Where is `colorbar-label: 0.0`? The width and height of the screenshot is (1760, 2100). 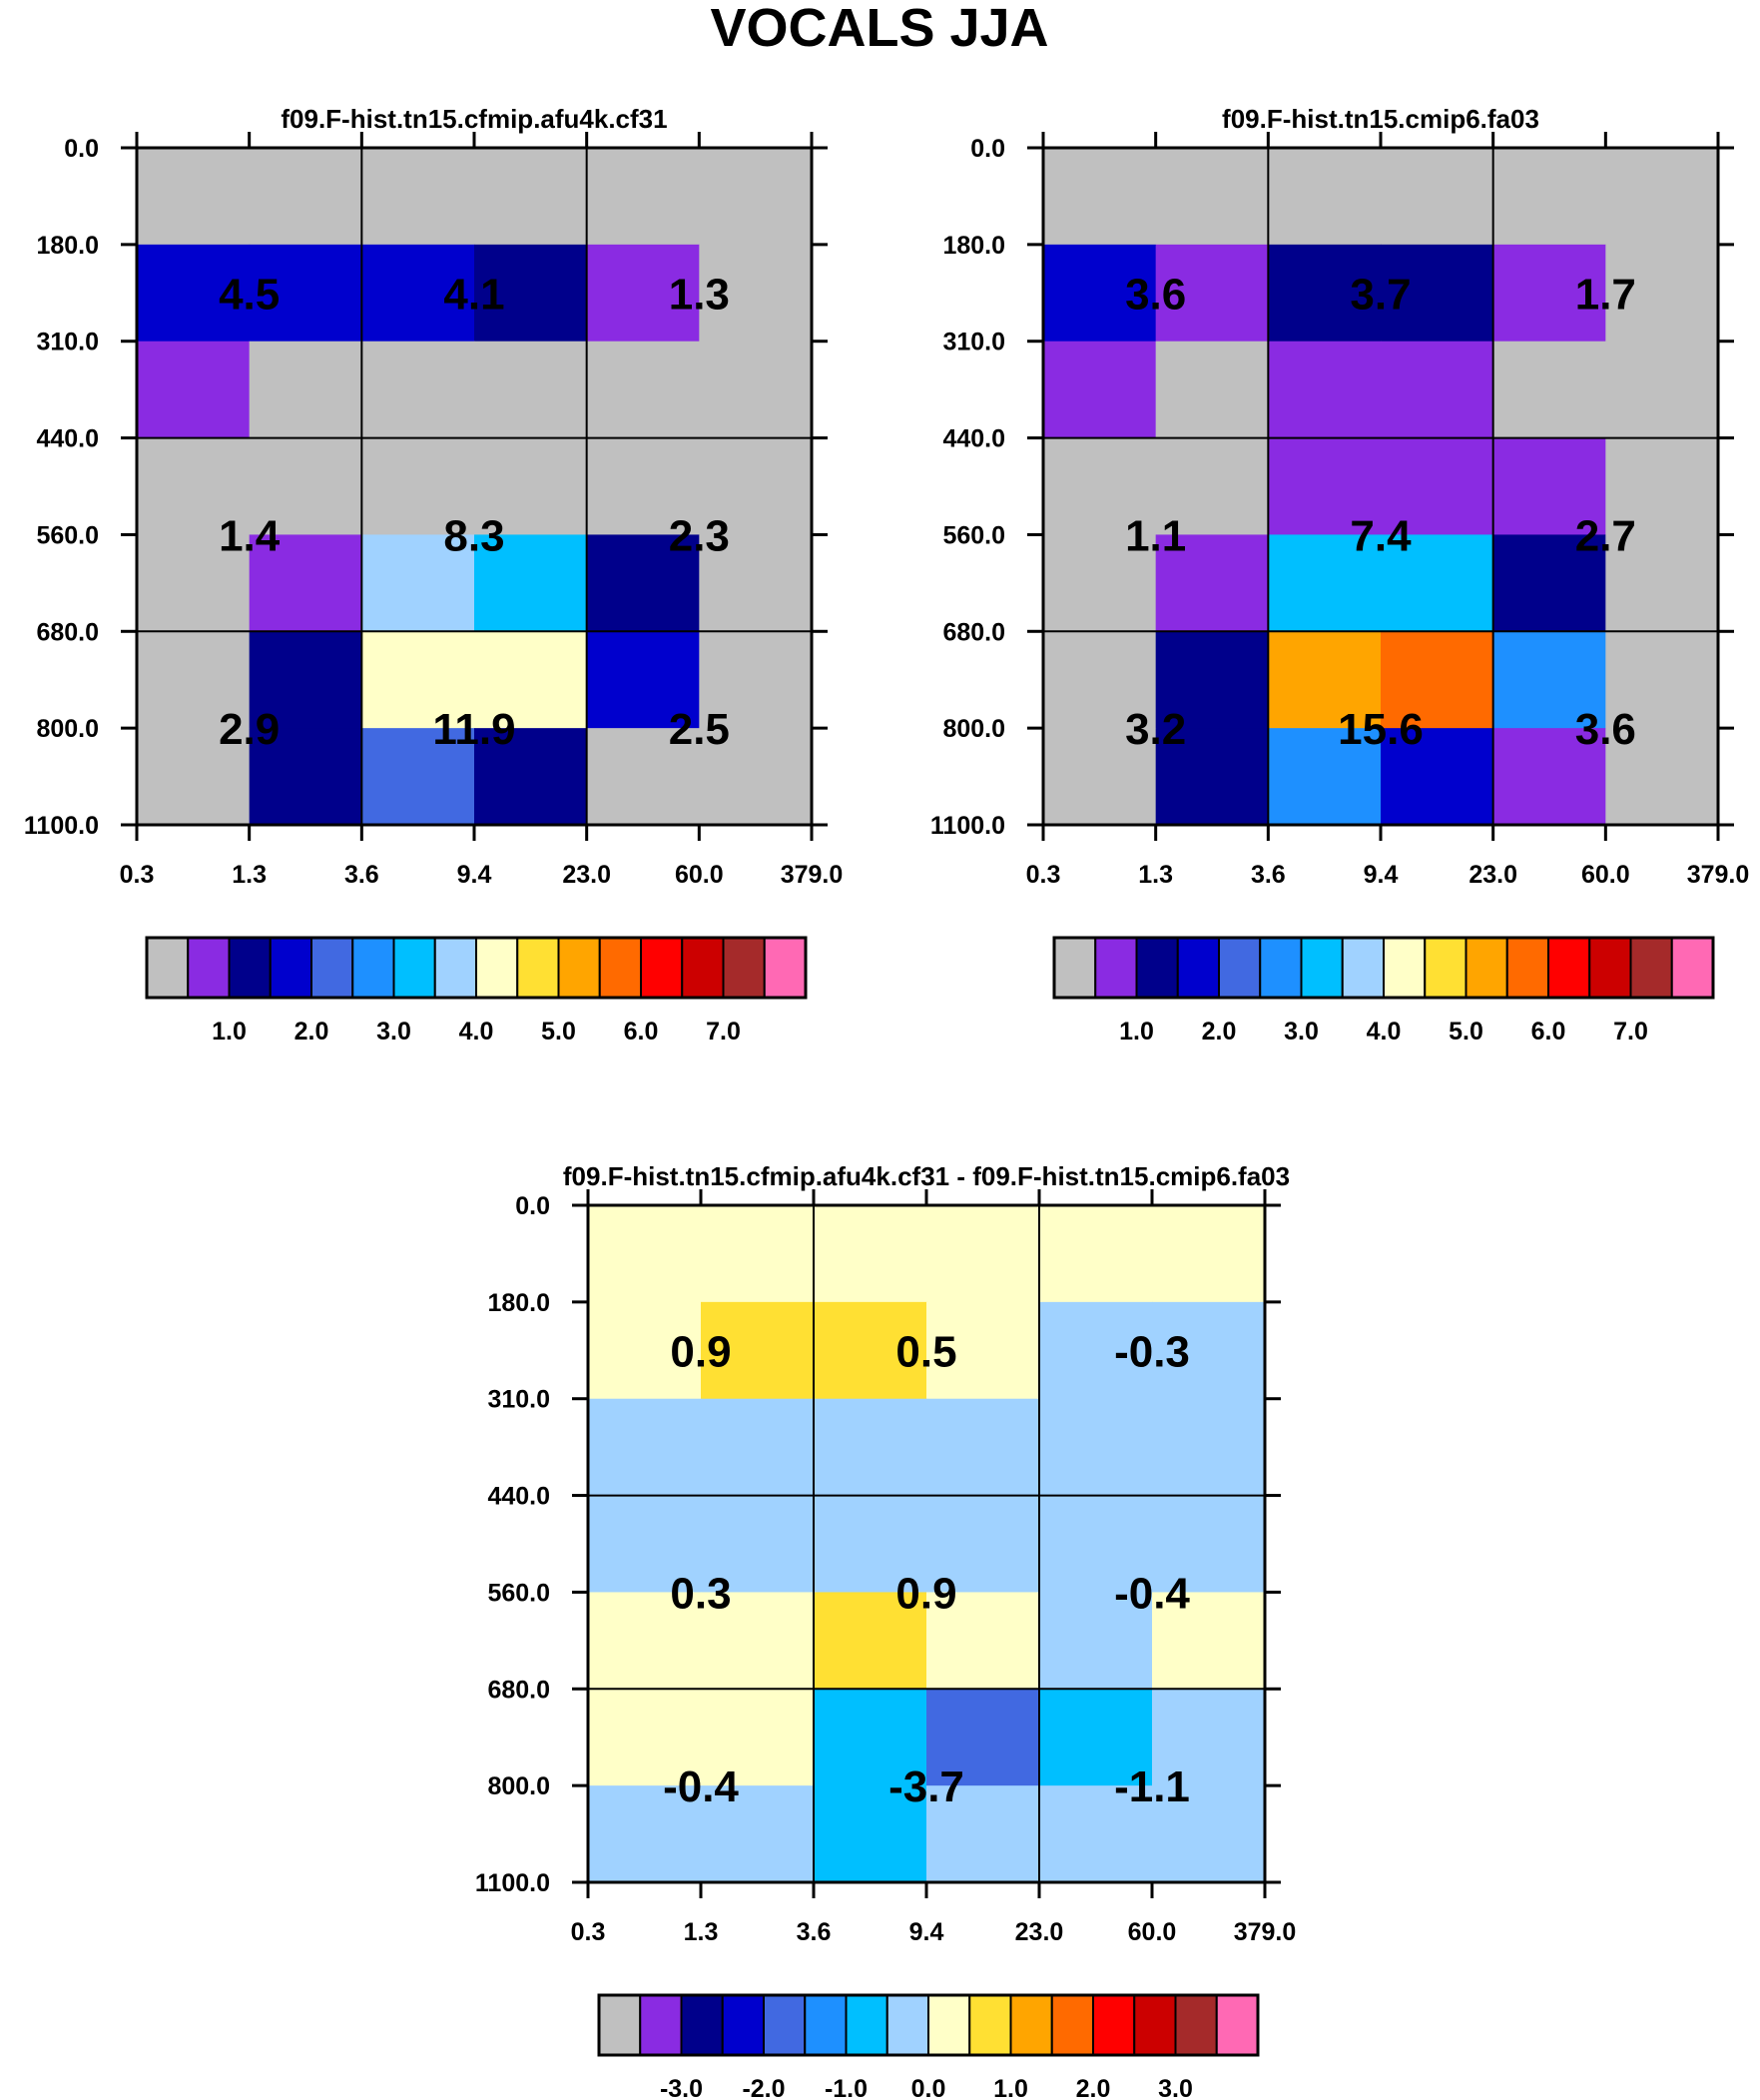 colorbar-label: 0.0 is located at coordinates (928, 2087).